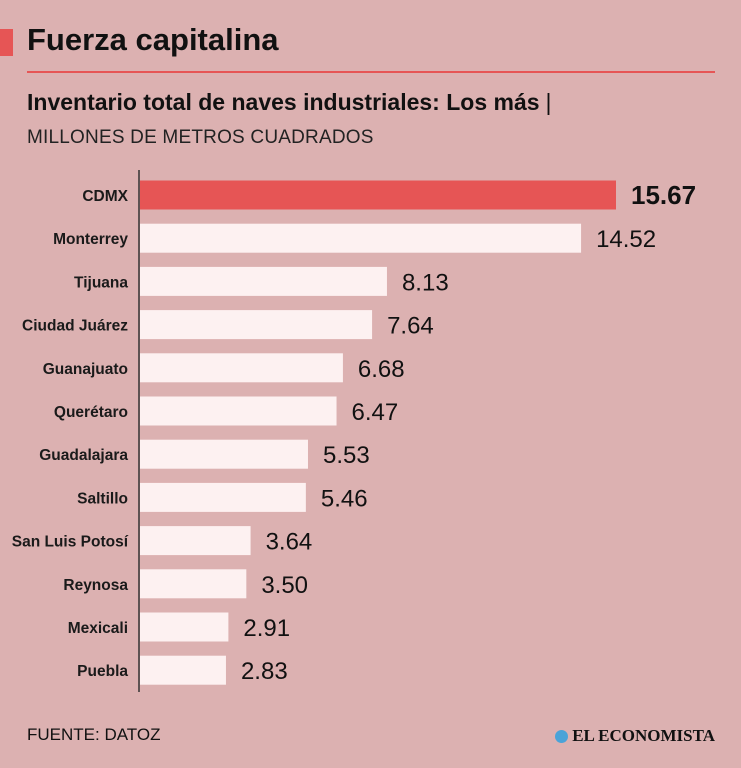 The height and width of the screenshot is (768, 741). What do you see at coordinates (102, 498) in the screenshot?
I see `category-label: Saltillo` at bounding box center [102, 498].